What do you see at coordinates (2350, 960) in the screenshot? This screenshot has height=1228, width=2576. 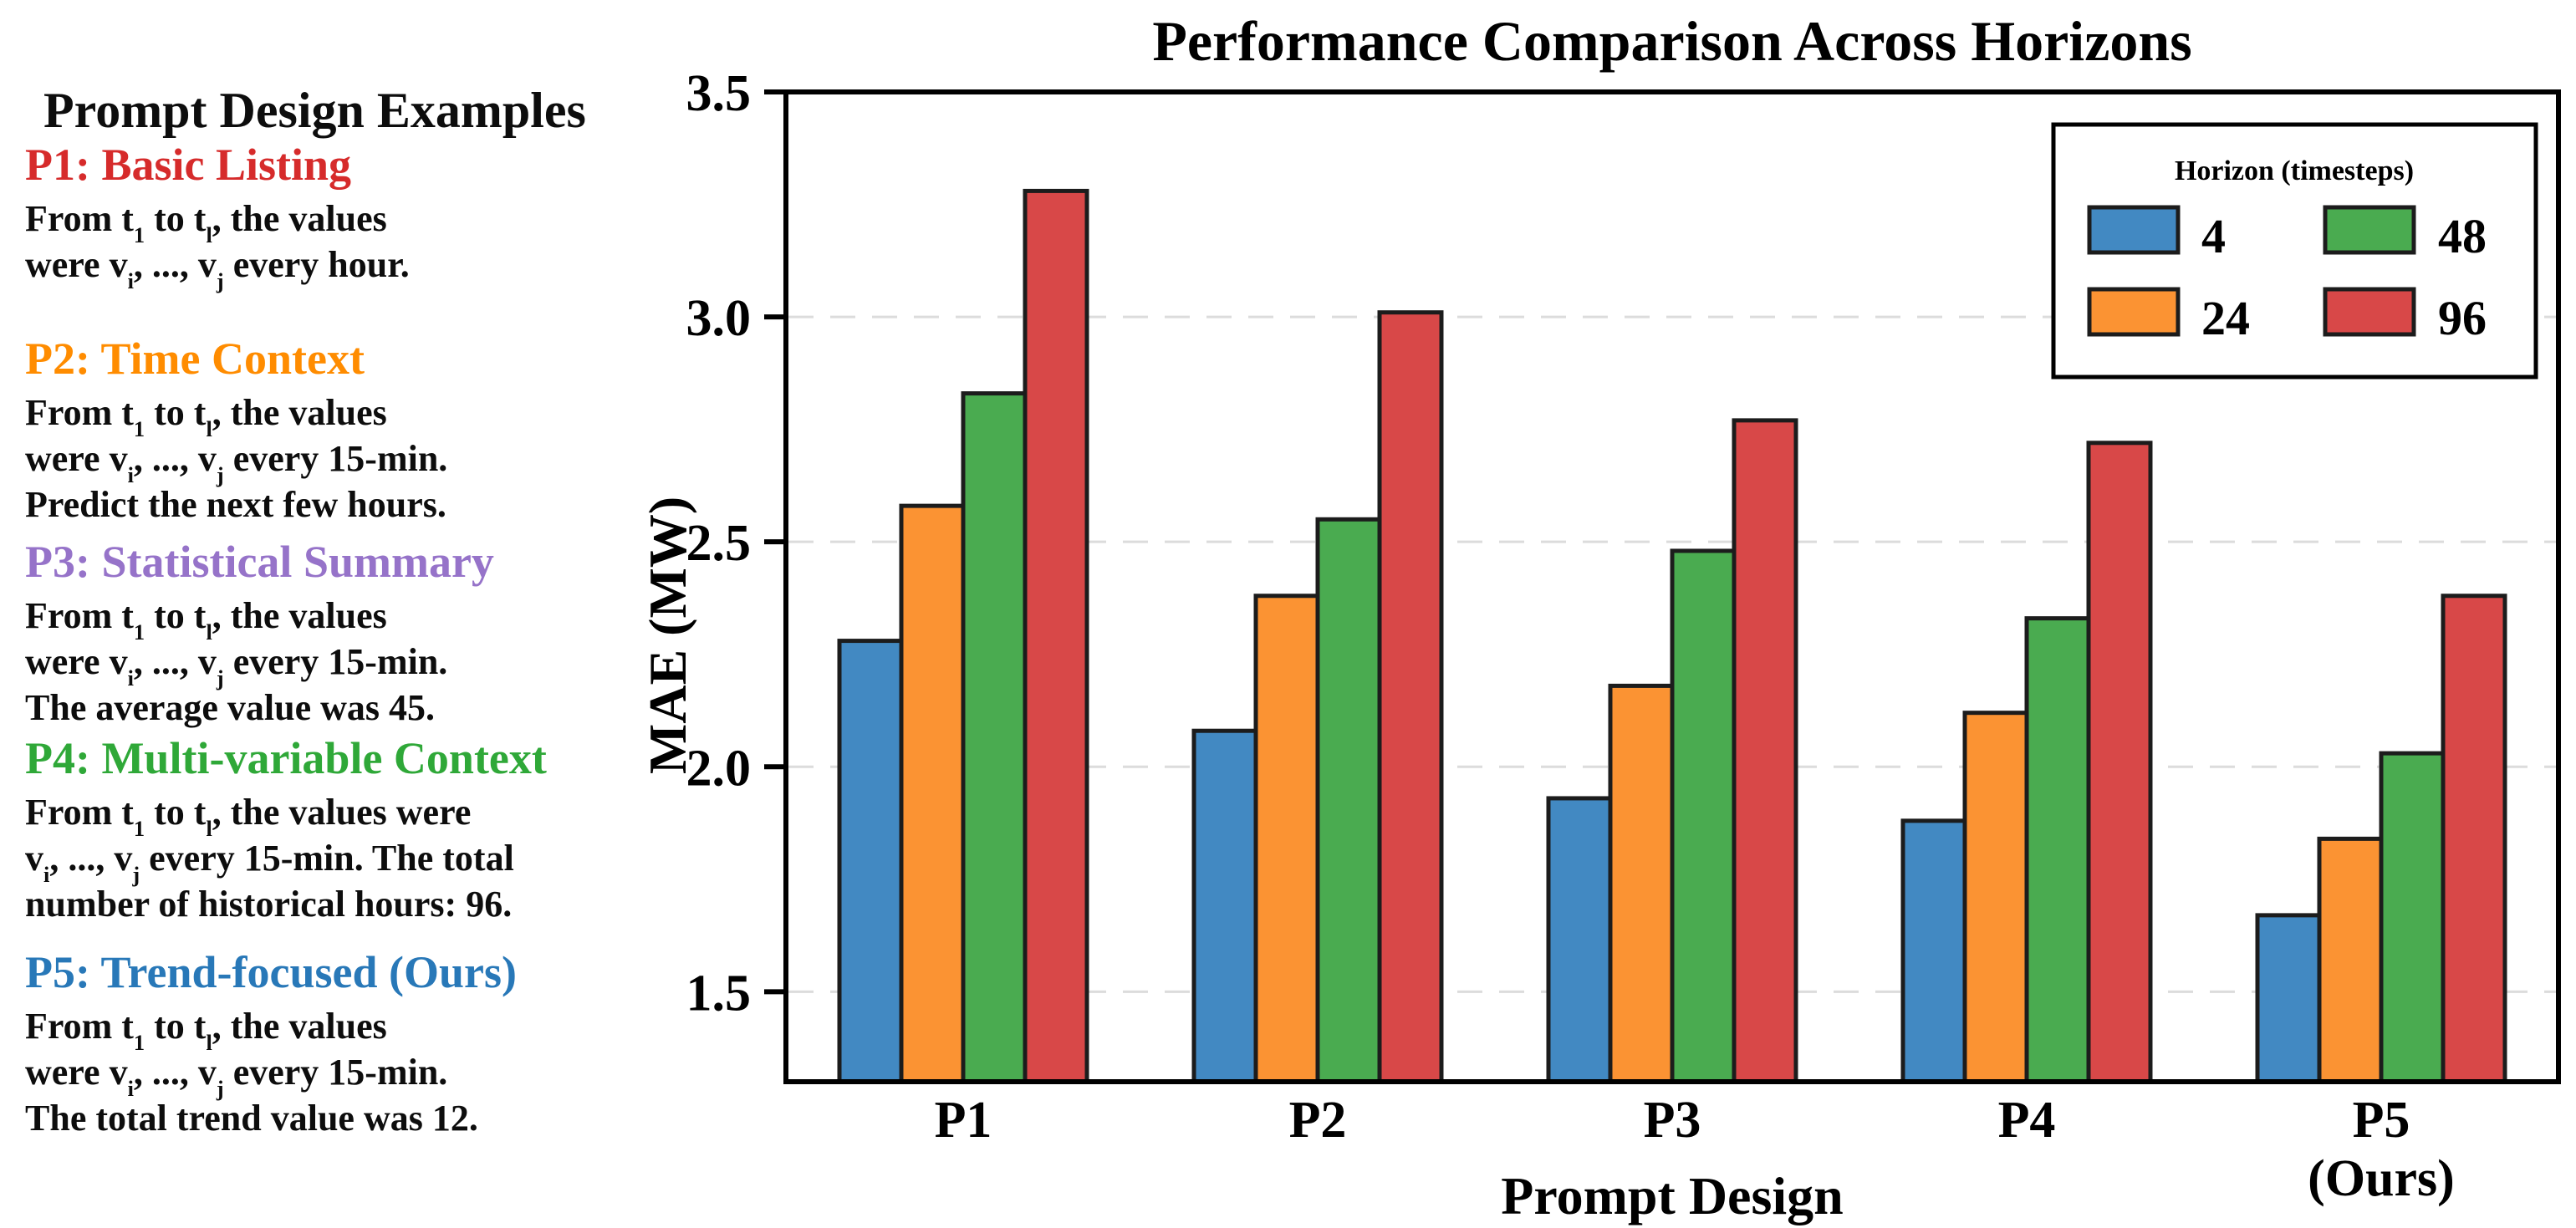 I see `bar-p5-h24` at bounding box center [2350, 960].